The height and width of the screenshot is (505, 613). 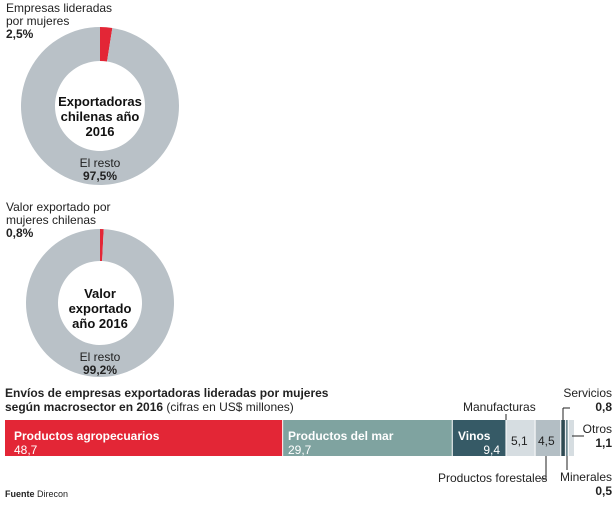 I want to click on bar-title-line2: según macrosector en 2016, so click(x=84, y=407).